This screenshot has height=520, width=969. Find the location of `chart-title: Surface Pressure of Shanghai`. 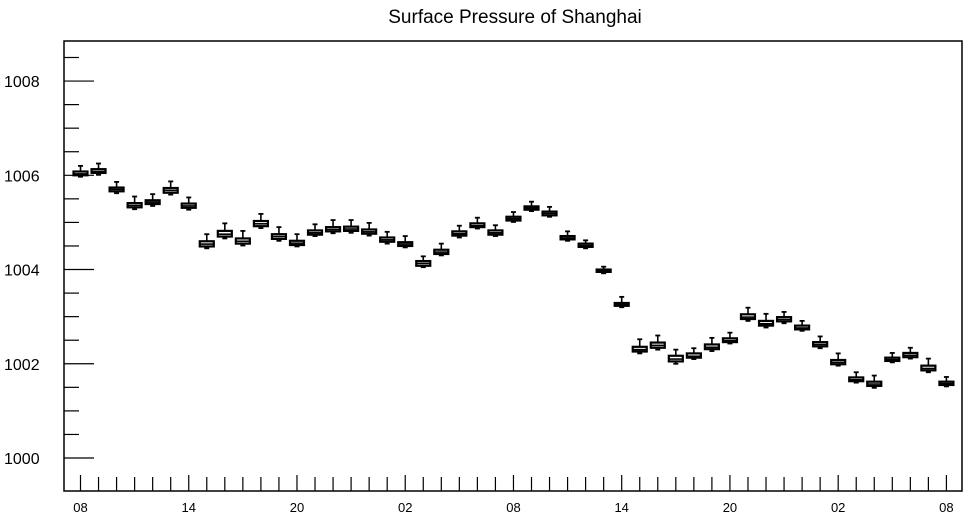

chart-title: Surface Pressure of Shanghai is located at coordinates (515, 17).